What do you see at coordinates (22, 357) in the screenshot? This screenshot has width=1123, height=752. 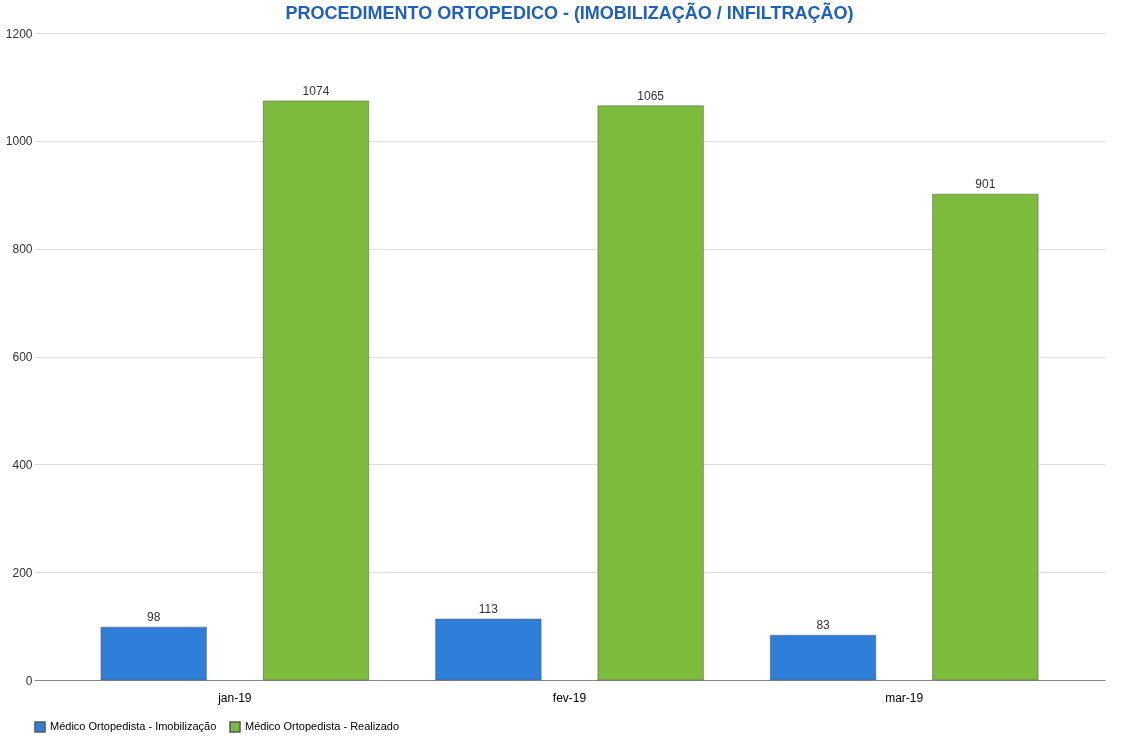 I see `y-tick-label: 600` at bounding box center [22, 357].